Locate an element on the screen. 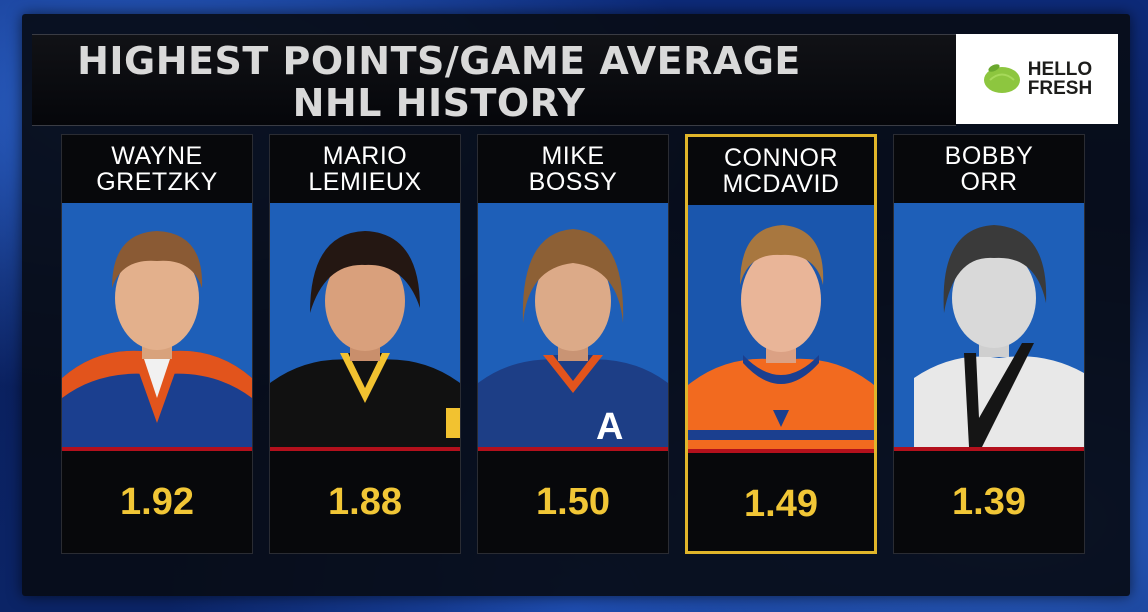 The width and height of the screenshot is (1148, 612). title-bar: HIGHEST POINTS/GAME AVERAGE NHL HISTORY is located at coordinates (494, 80).